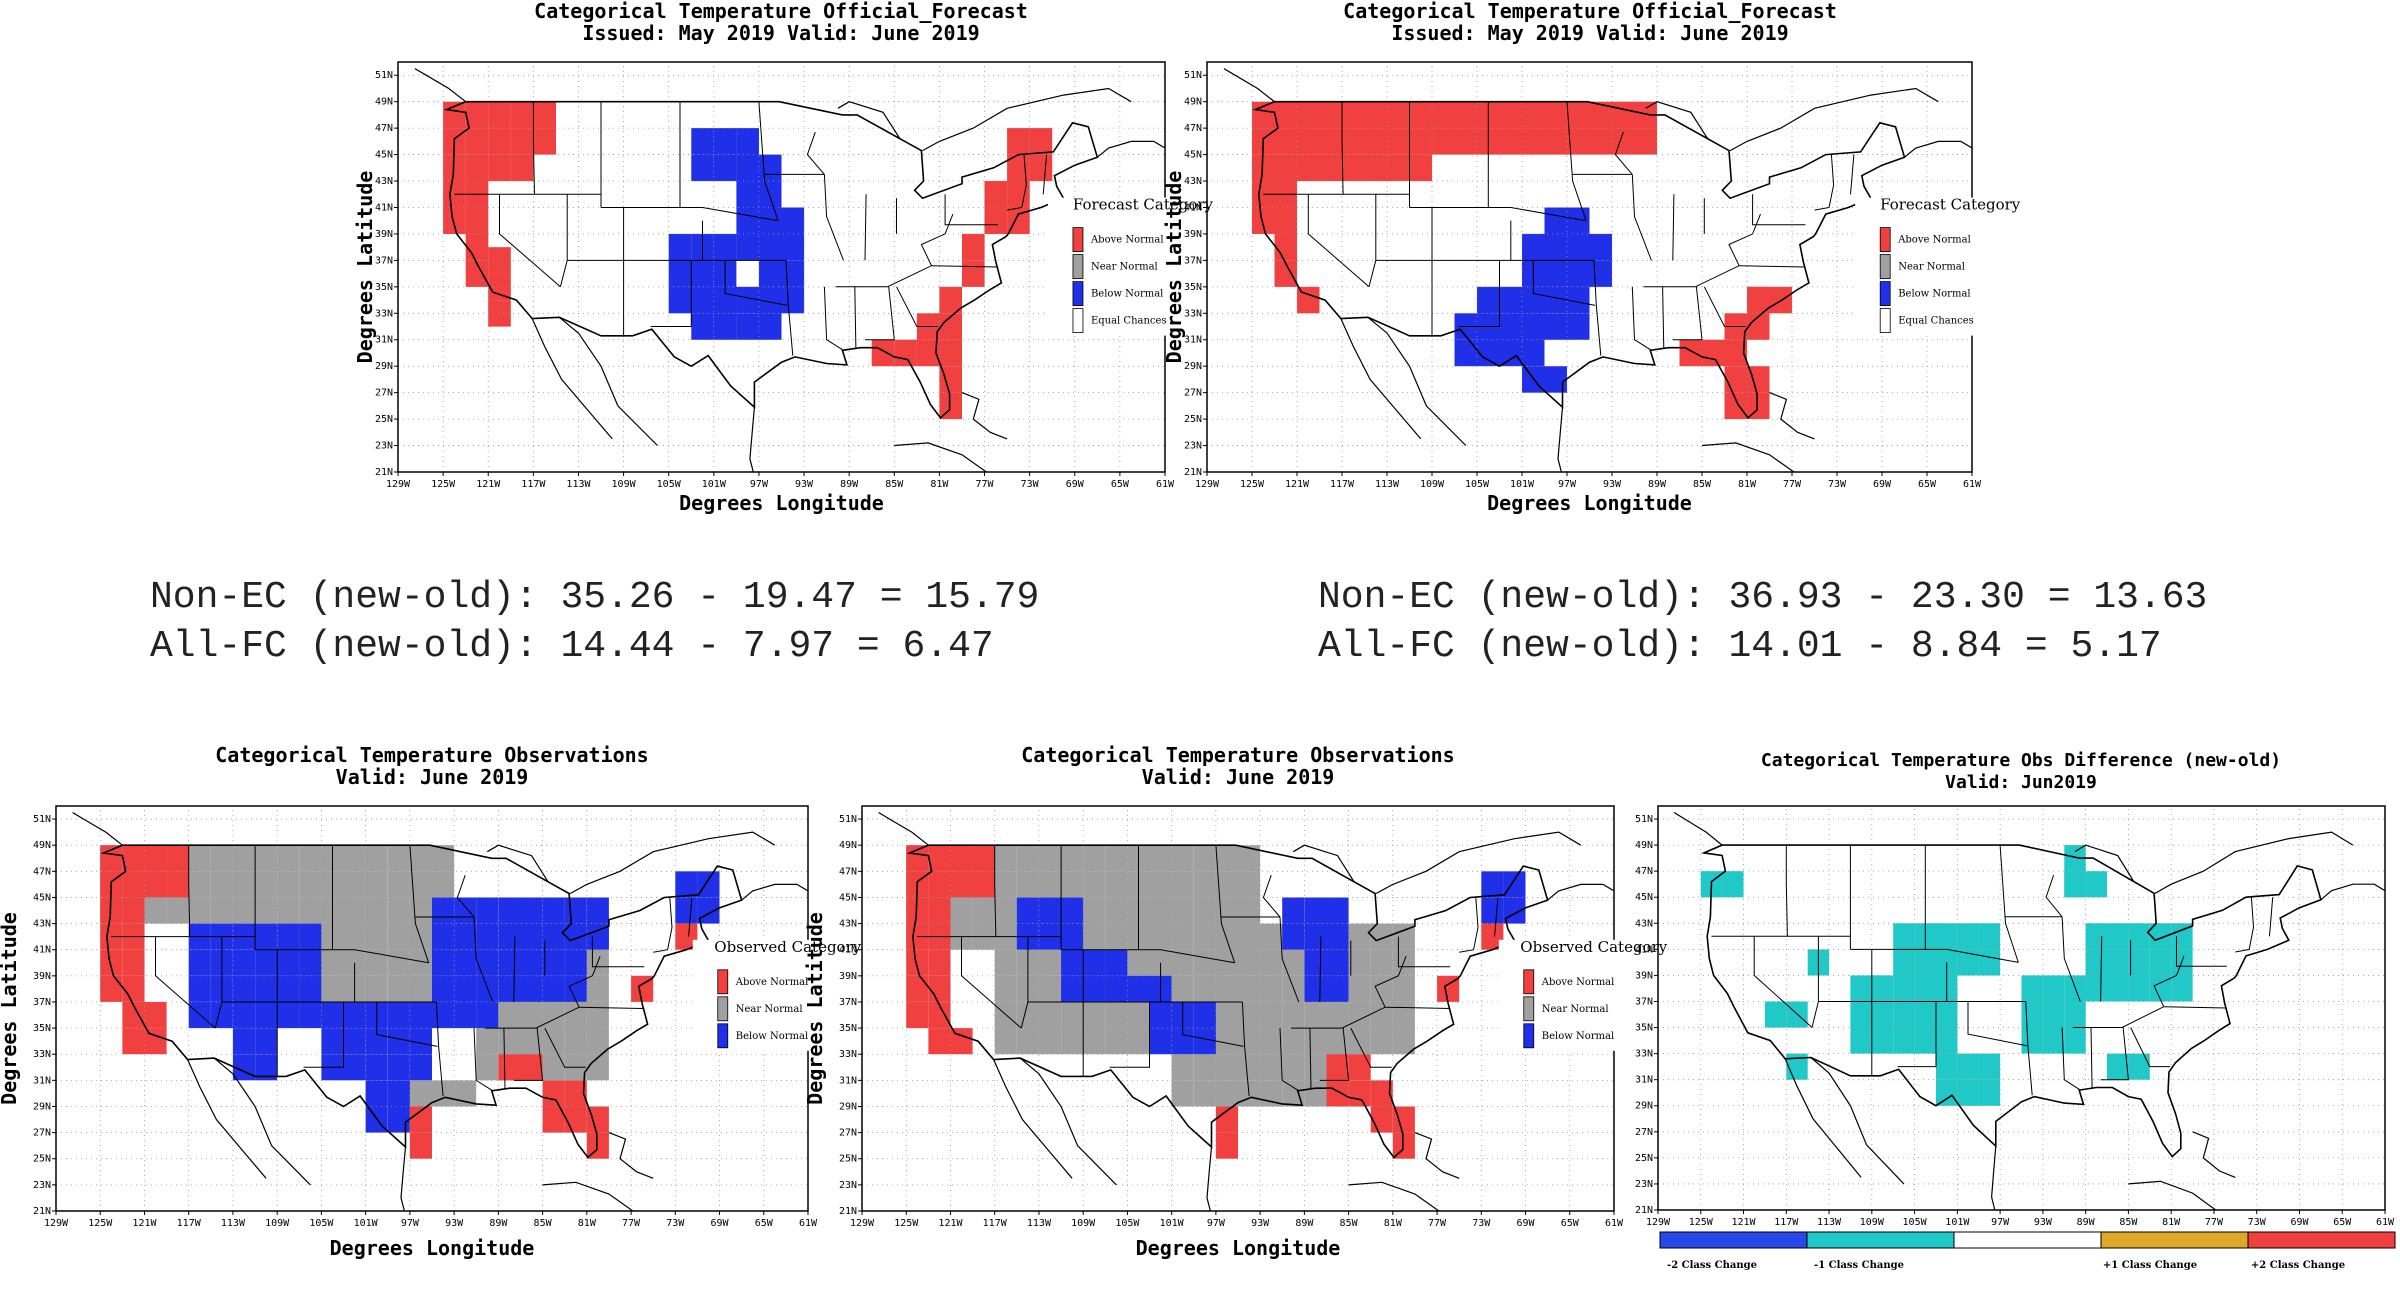 Image resolution: width=2400 pixels, height=1306 pixels. Describe the element at coordinates (2000, 1222) in the screenshot. I see `lon-tick-label: 97W` at that location.